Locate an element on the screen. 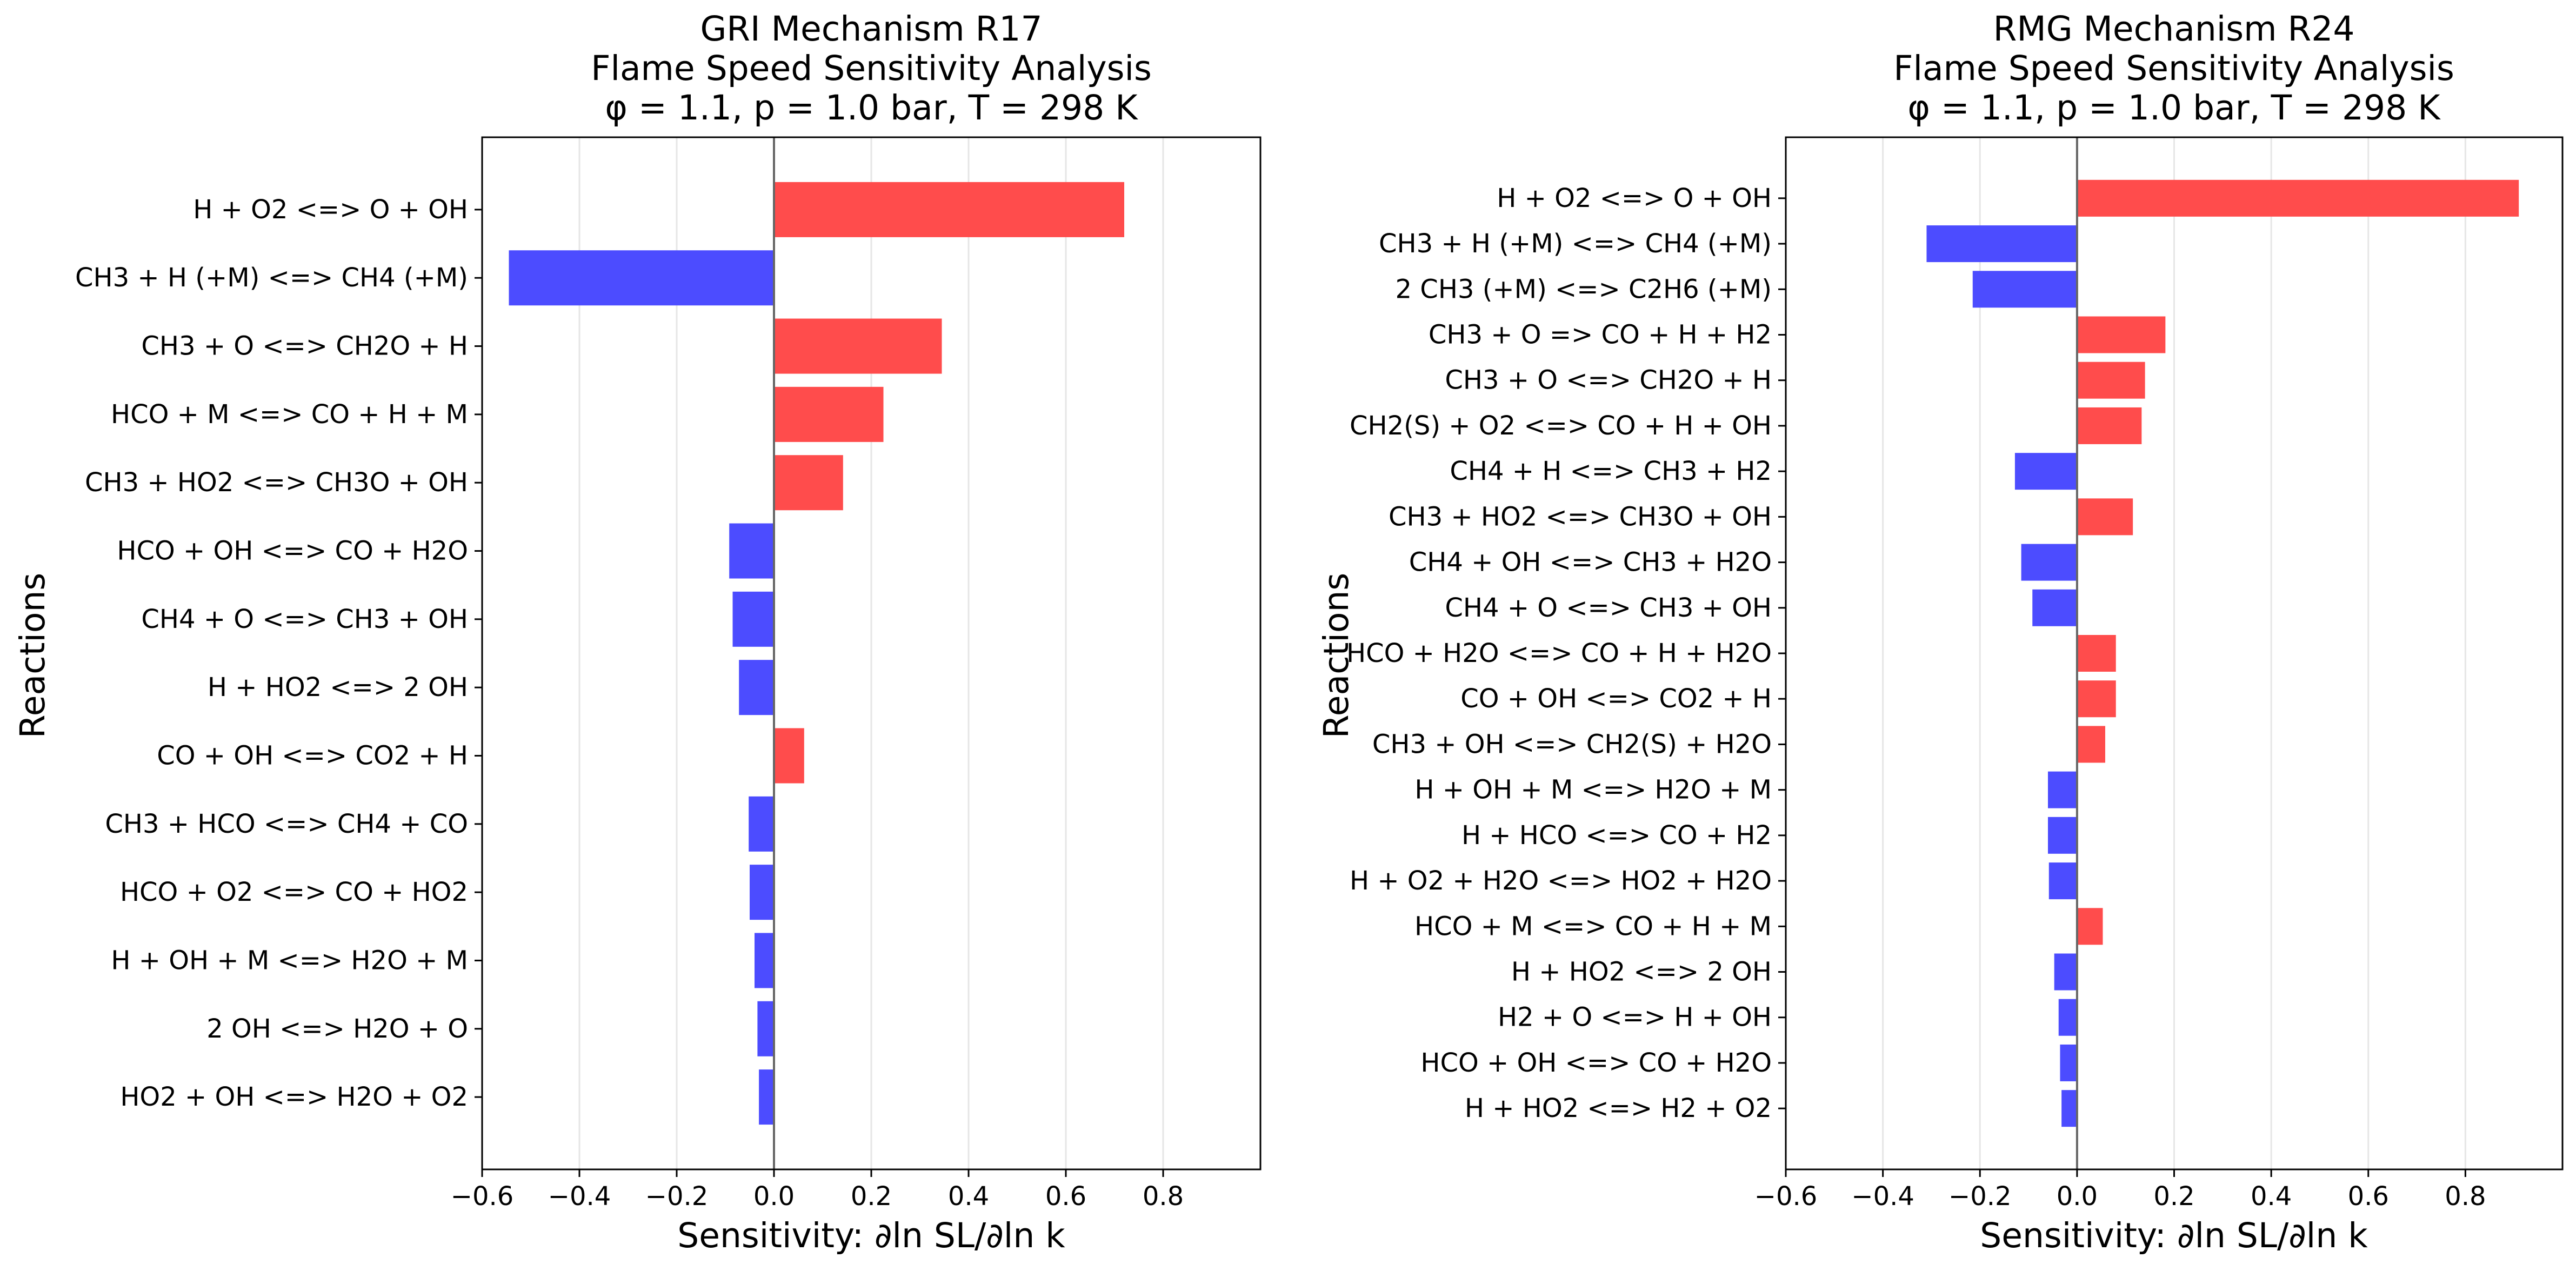  gri-x-tick-label: 0.6 is located at coordinates (1065, 1196).